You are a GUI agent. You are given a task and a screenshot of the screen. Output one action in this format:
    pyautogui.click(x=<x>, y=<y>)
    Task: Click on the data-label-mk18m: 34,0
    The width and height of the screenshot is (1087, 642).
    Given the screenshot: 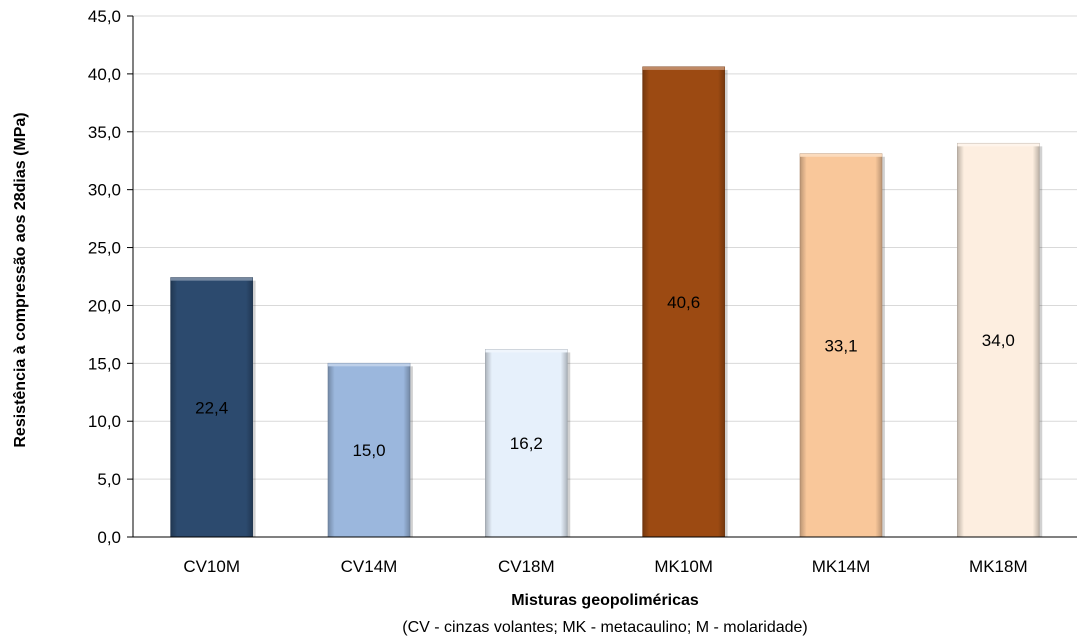 What is the action you would take?
    pyautogui.click(x=998, y=340)
    